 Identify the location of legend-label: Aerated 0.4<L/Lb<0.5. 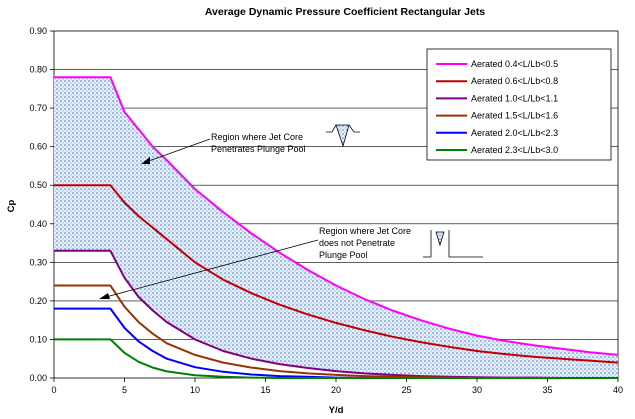
(514, 64).